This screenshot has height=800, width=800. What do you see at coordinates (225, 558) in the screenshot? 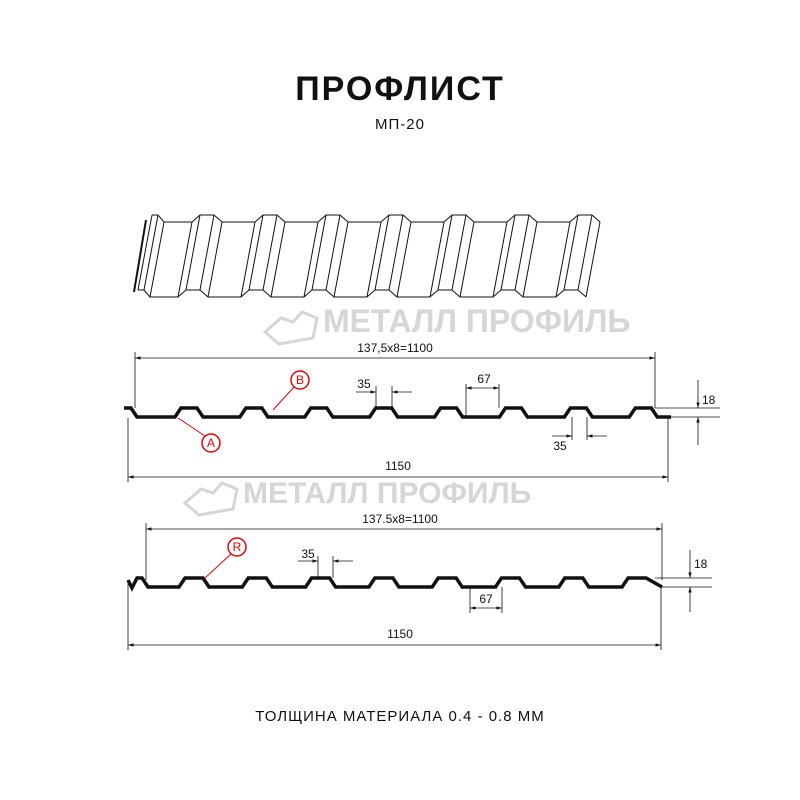
I see `callout-r: R` at bounding box center [225, 558].